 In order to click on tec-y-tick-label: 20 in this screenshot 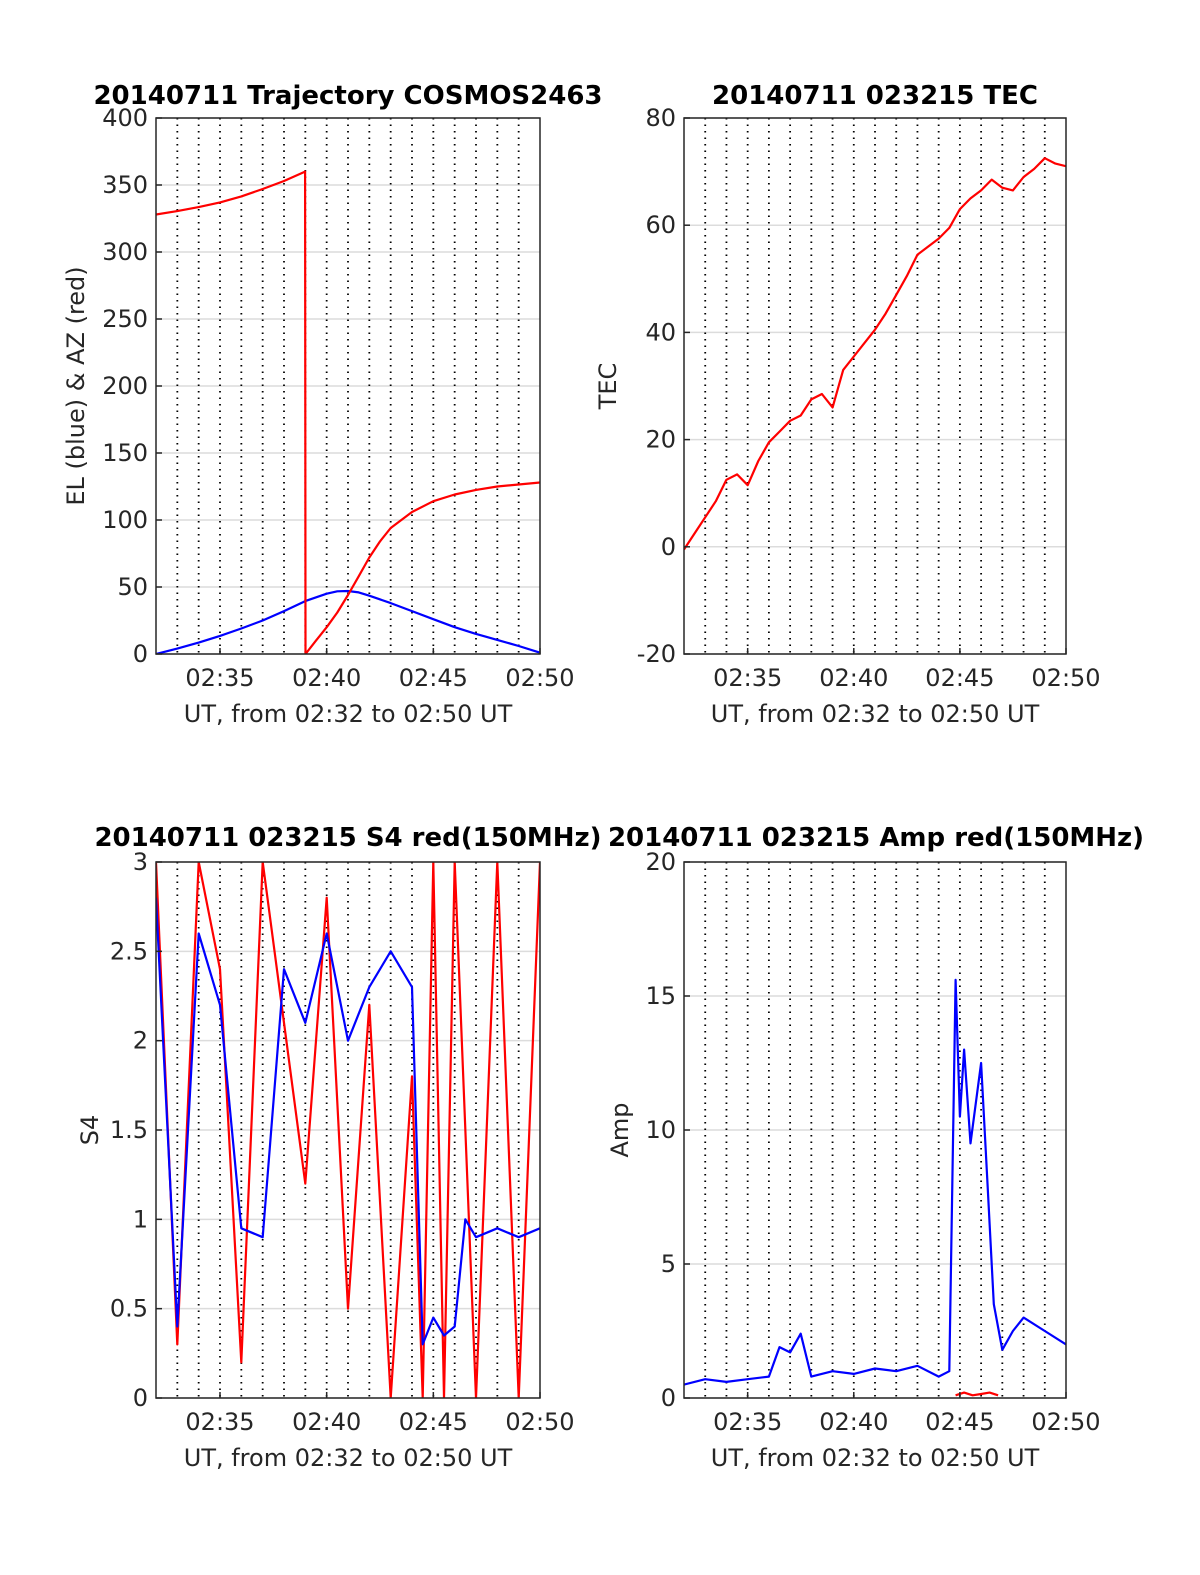, I will do `click(660, 440)`.